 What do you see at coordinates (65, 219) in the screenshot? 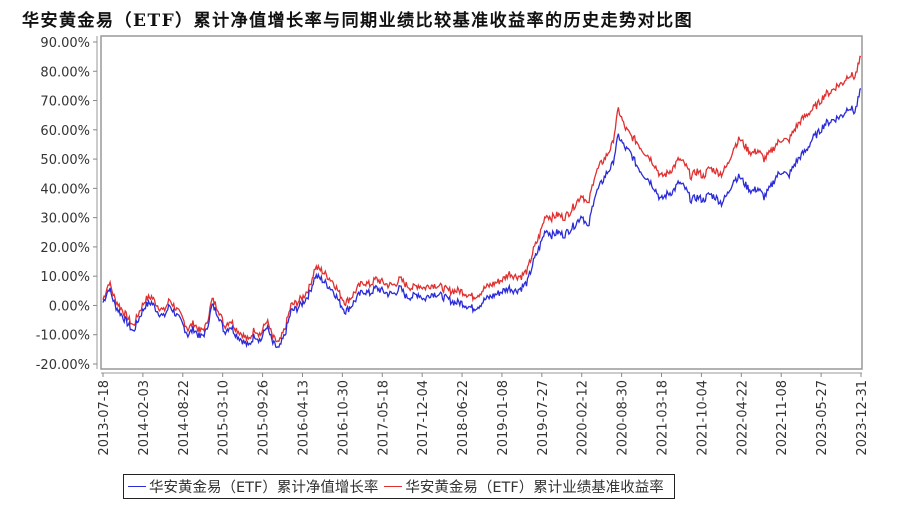
I see `y-tick-label: 30.00%` at bounding box center [65, 219].